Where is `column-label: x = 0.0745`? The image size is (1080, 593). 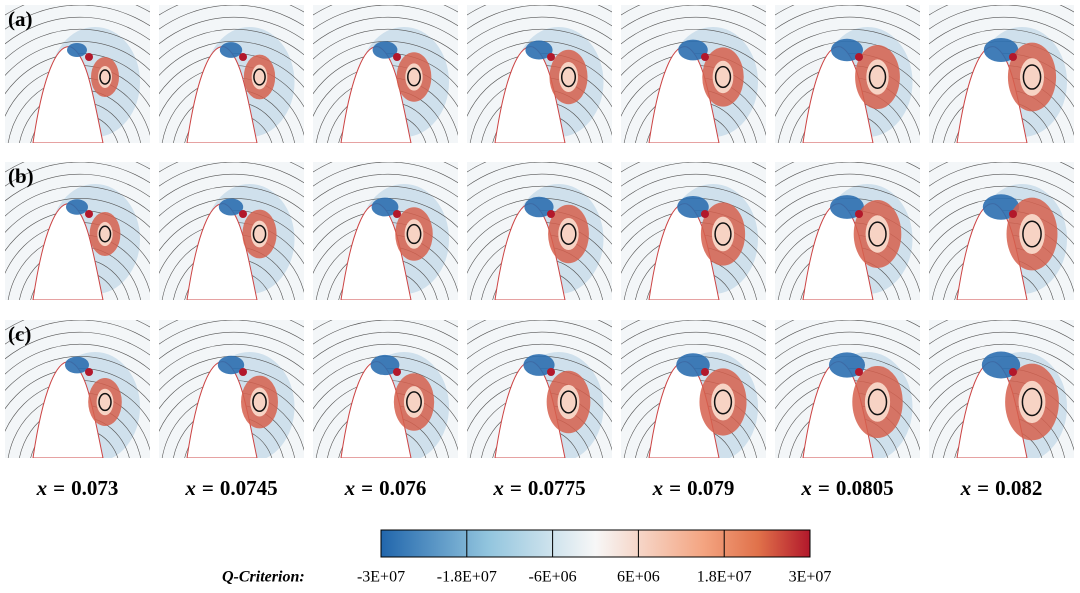
column-label: x = 0.0745 is located at coordinates (230, 488).